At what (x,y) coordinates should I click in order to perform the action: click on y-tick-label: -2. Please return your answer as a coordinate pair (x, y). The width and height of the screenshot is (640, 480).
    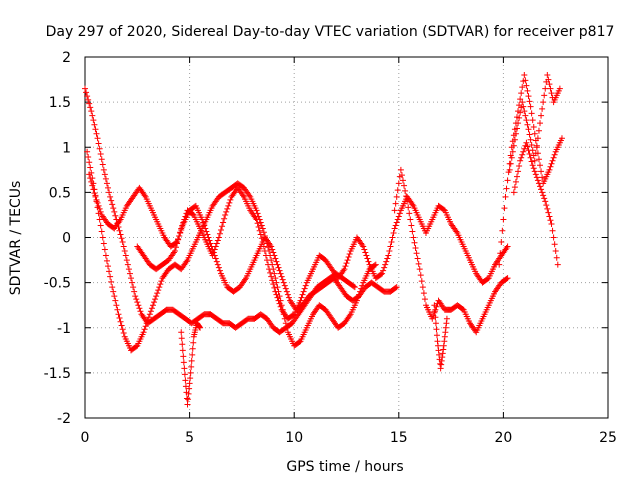
    Looking at the image, I should click on (64, 419).